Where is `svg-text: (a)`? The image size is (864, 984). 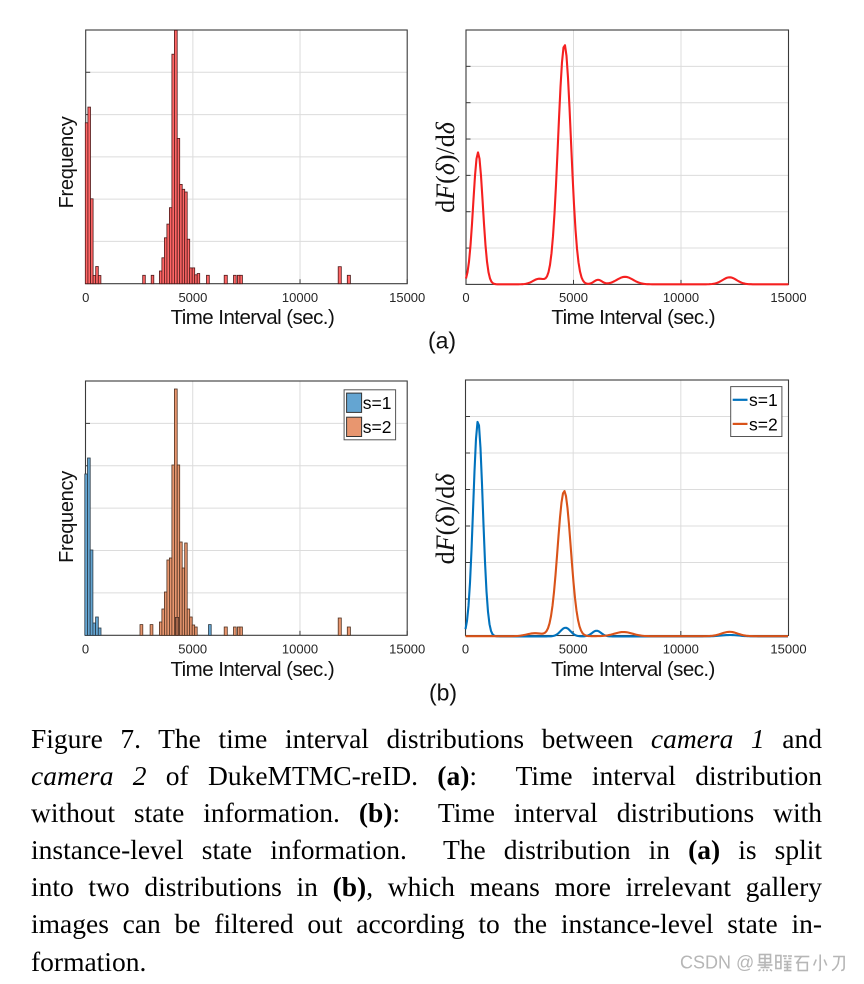
svg-text: (a) is located at coordinates (442, 341).